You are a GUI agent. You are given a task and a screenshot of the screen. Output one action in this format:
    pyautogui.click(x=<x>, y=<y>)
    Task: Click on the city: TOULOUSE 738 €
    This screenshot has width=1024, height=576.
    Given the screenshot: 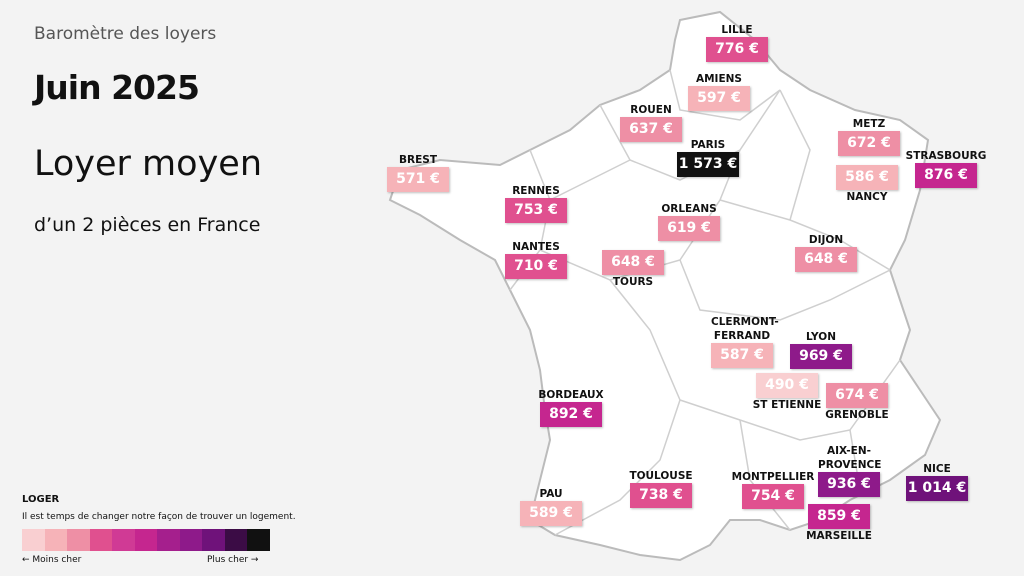 What is the action you would take?
    pyautogui.click(x=661, y=488)
    